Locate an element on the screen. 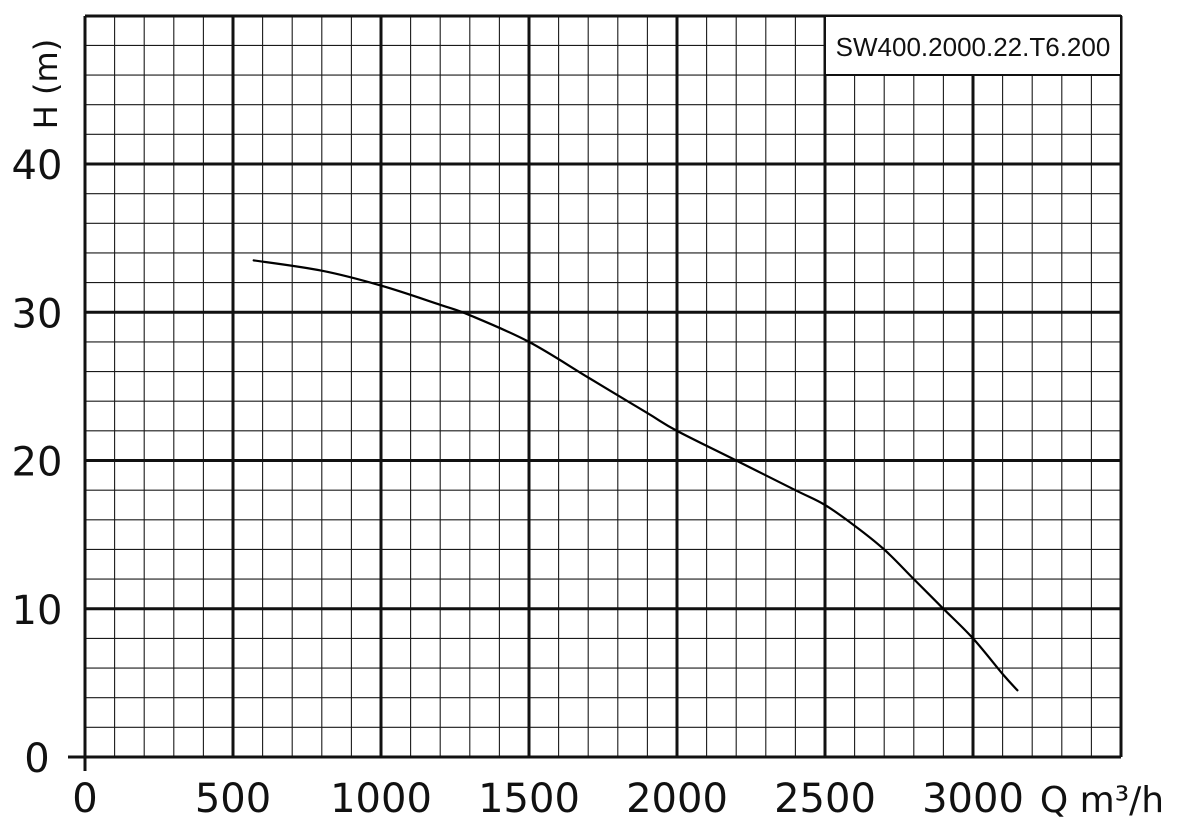 This screenshot has height=832, width=1200. x-tick-label: 0 is located at coordinates (84, 799).